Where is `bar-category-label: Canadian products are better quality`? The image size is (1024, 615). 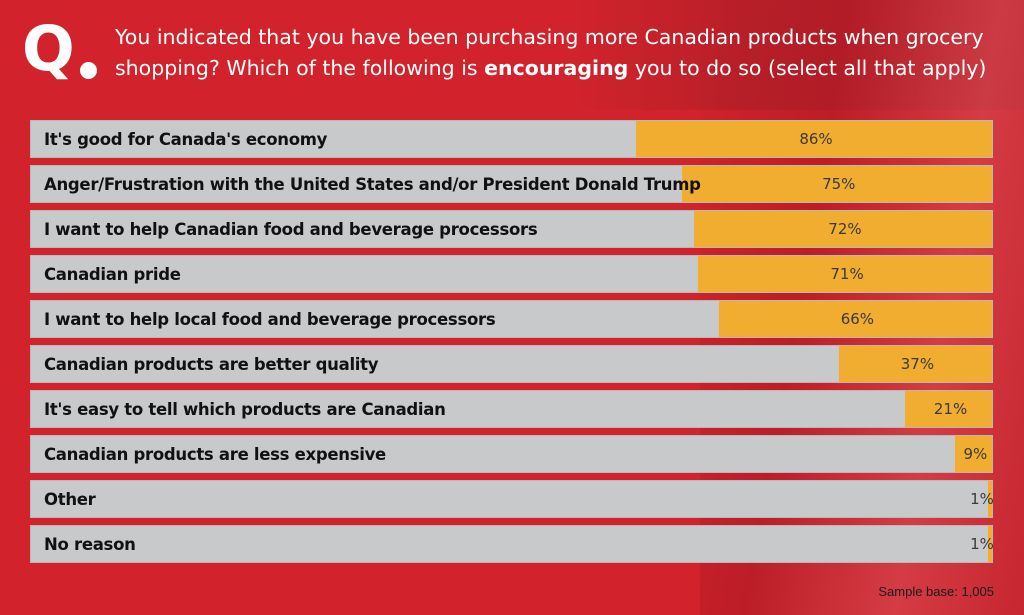
bar-category-label: Canadian products are better quality is located at coordinates (211, 364).